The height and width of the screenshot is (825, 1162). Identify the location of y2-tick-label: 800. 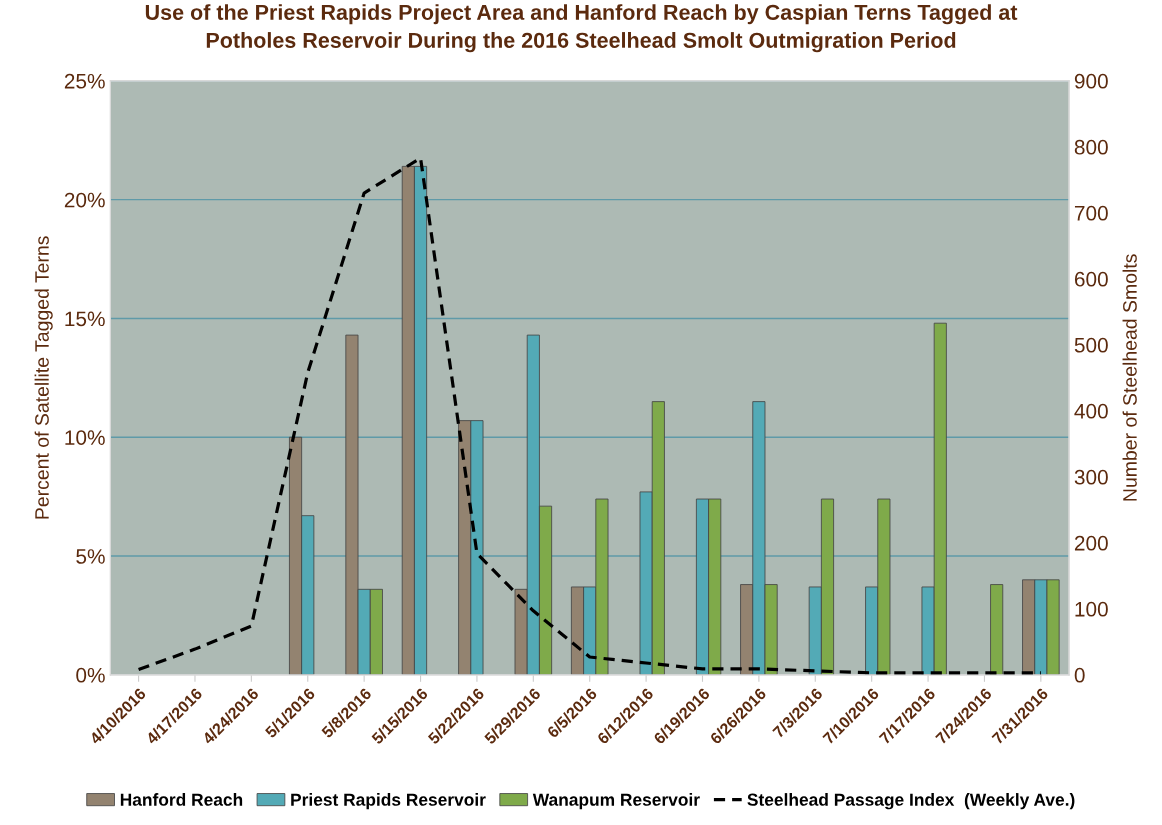
(1091, 147).